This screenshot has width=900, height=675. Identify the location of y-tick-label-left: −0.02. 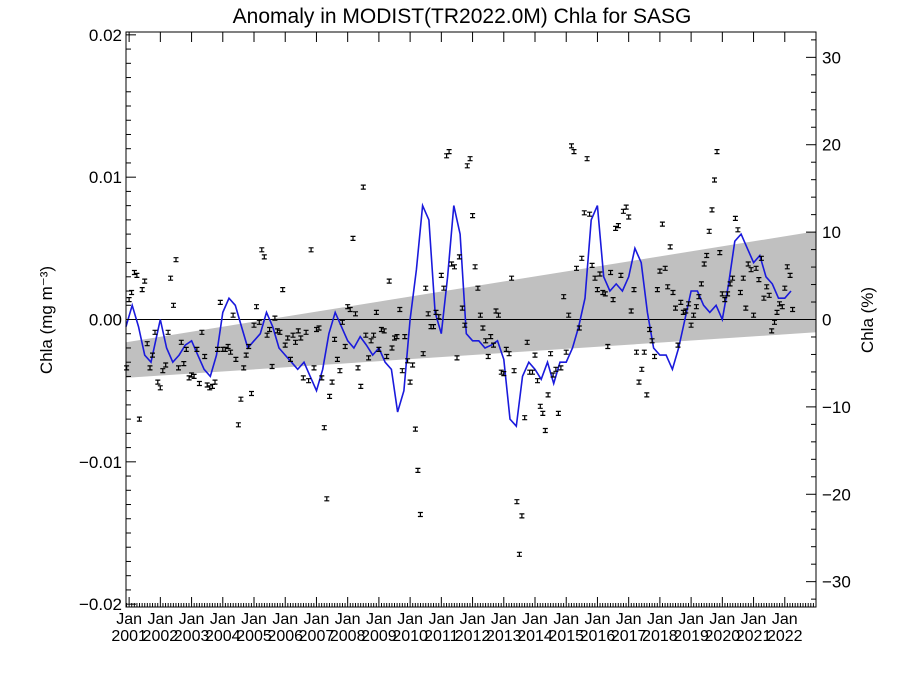
(100, 604).